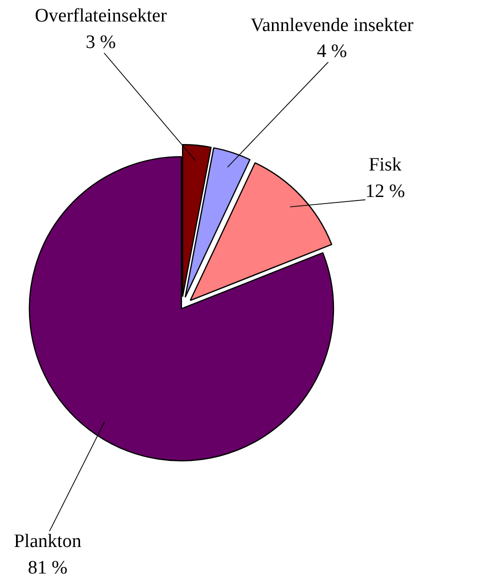 The height and width of the screenshot is (577, 482). Describe the element at coordinates (101, 16) in the screenshot. I see `slice-label: Overflateinsekter` at that location.